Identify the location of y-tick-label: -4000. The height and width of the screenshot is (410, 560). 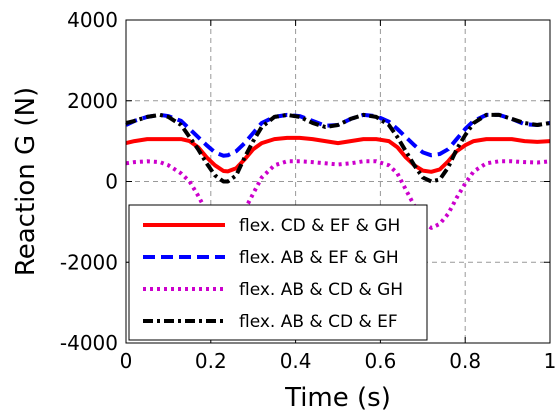
(89, 343).